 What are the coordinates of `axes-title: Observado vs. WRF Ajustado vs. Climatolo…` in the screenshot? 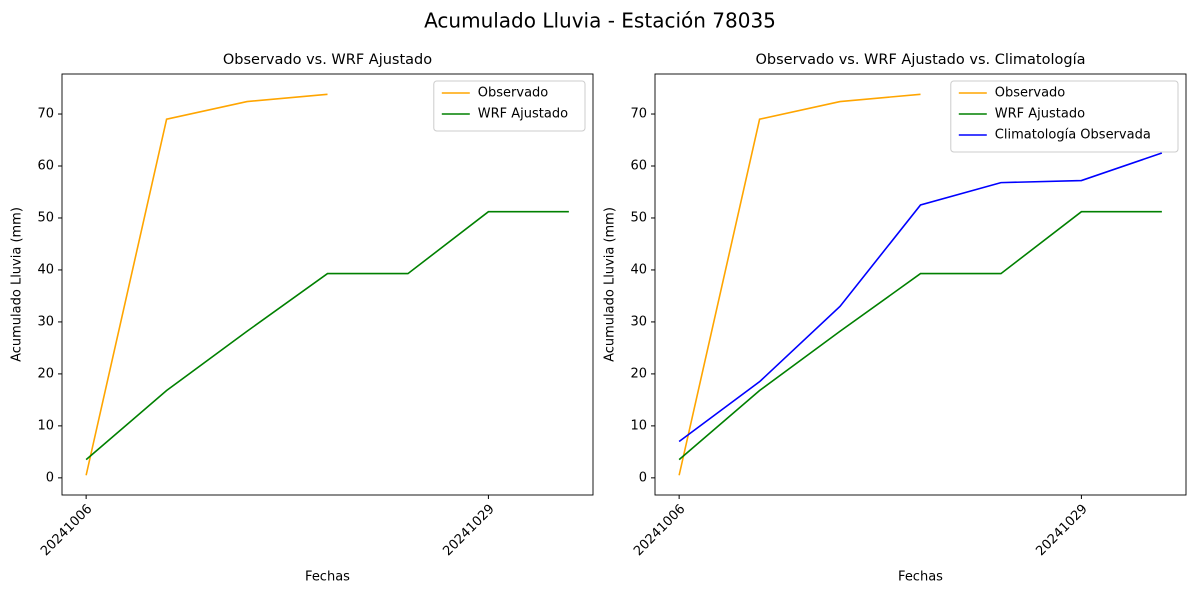 It's located at (921, 60).